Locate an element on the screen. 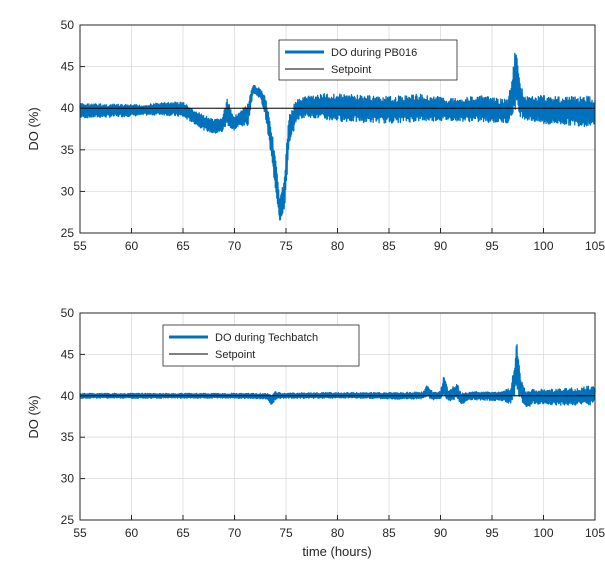 The width and height of the screenshot is (605, 570). legend-label-do: DO during Techbatch is located at coordinates (266, 338).